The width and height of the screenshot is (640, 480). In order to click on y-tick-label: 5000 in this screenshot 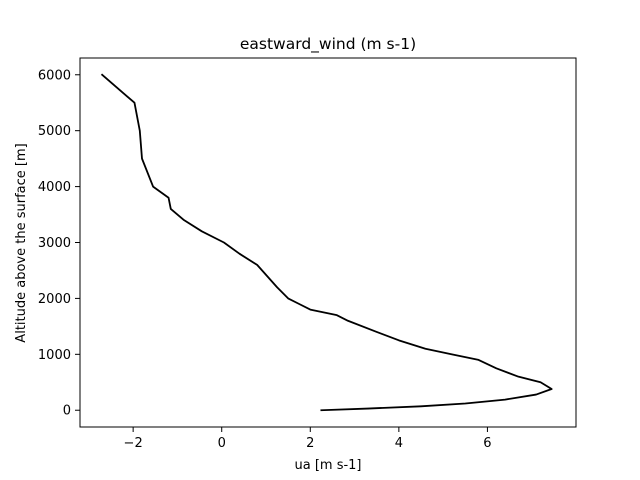, I will do `click(54, 131)`.